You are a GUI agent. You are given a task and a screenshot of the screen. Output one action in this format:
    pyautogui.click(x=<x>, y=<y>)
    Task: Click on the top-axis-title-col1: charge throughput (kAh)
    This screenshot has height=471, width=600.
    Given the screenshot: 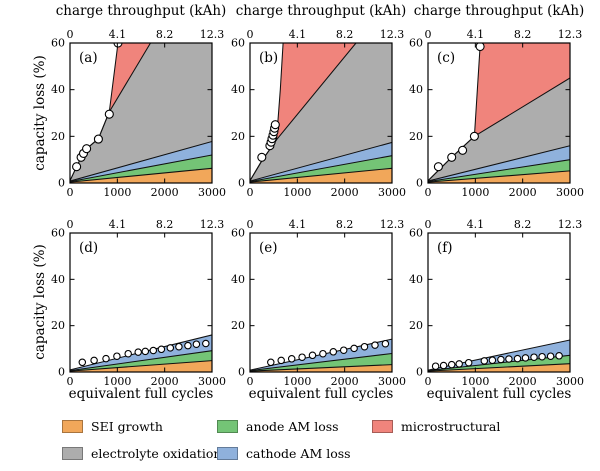 What is the action you would take?
    pyautogui.click(x=141, y=11)
    